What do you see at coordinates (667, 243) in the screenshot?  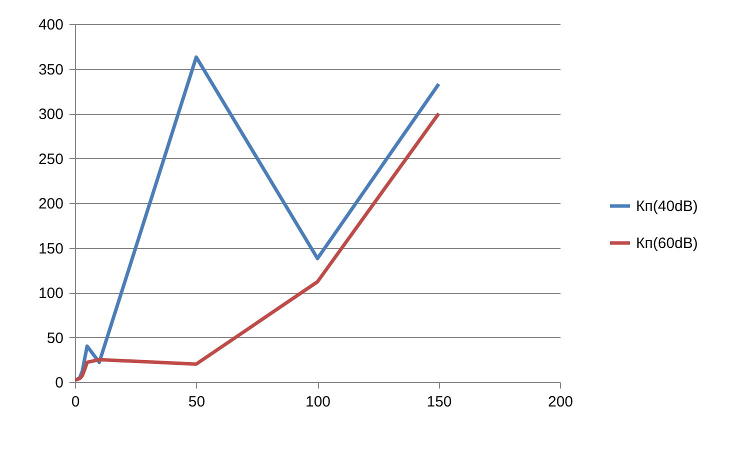 I see `legend-label: Кп(60dB)` at bounding box center [667, 243].